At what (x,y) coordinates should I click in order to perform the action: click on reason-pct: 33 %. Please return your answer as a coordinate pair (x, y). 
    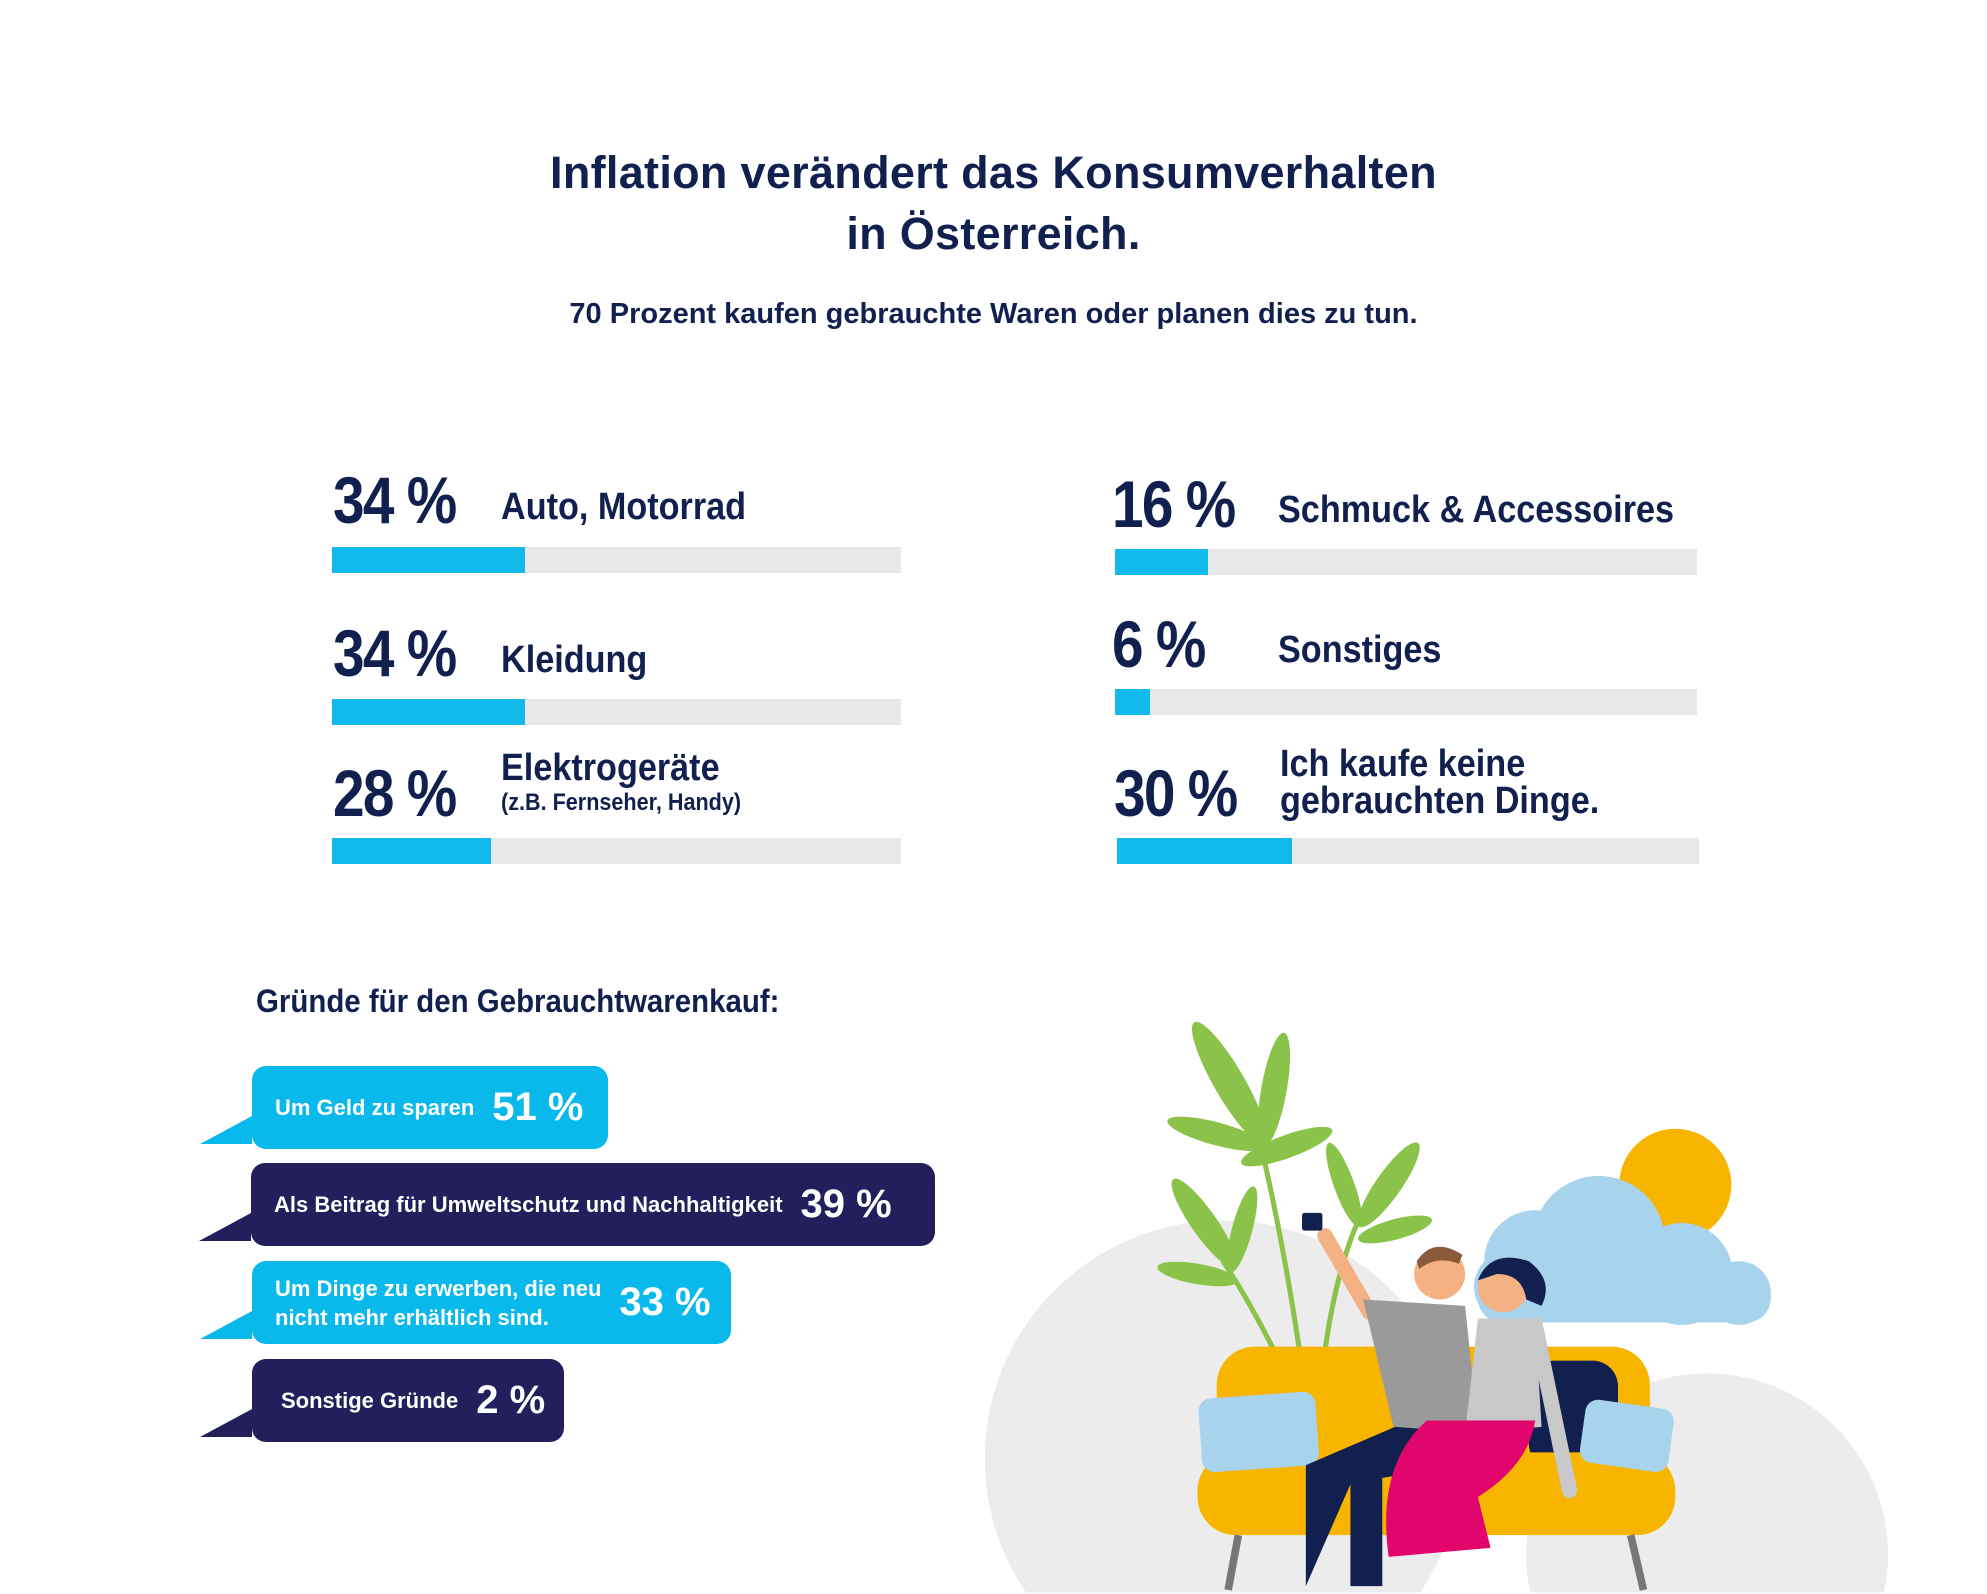
    Looking at the image, I should click on (665, 1302).